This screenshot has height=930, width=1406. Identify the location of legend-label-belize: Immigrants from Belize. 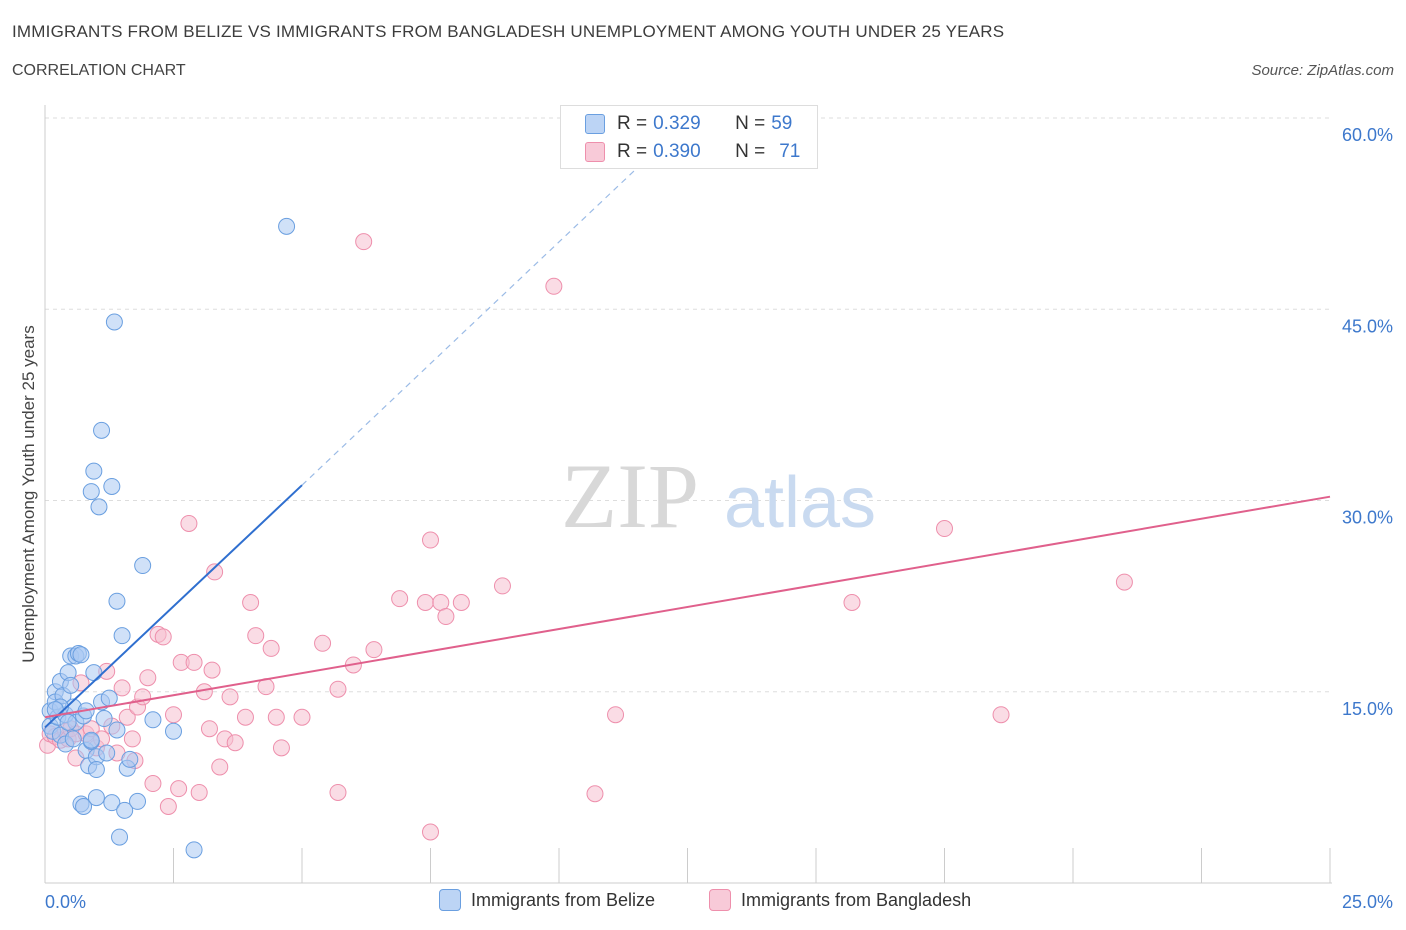
(563, 899).